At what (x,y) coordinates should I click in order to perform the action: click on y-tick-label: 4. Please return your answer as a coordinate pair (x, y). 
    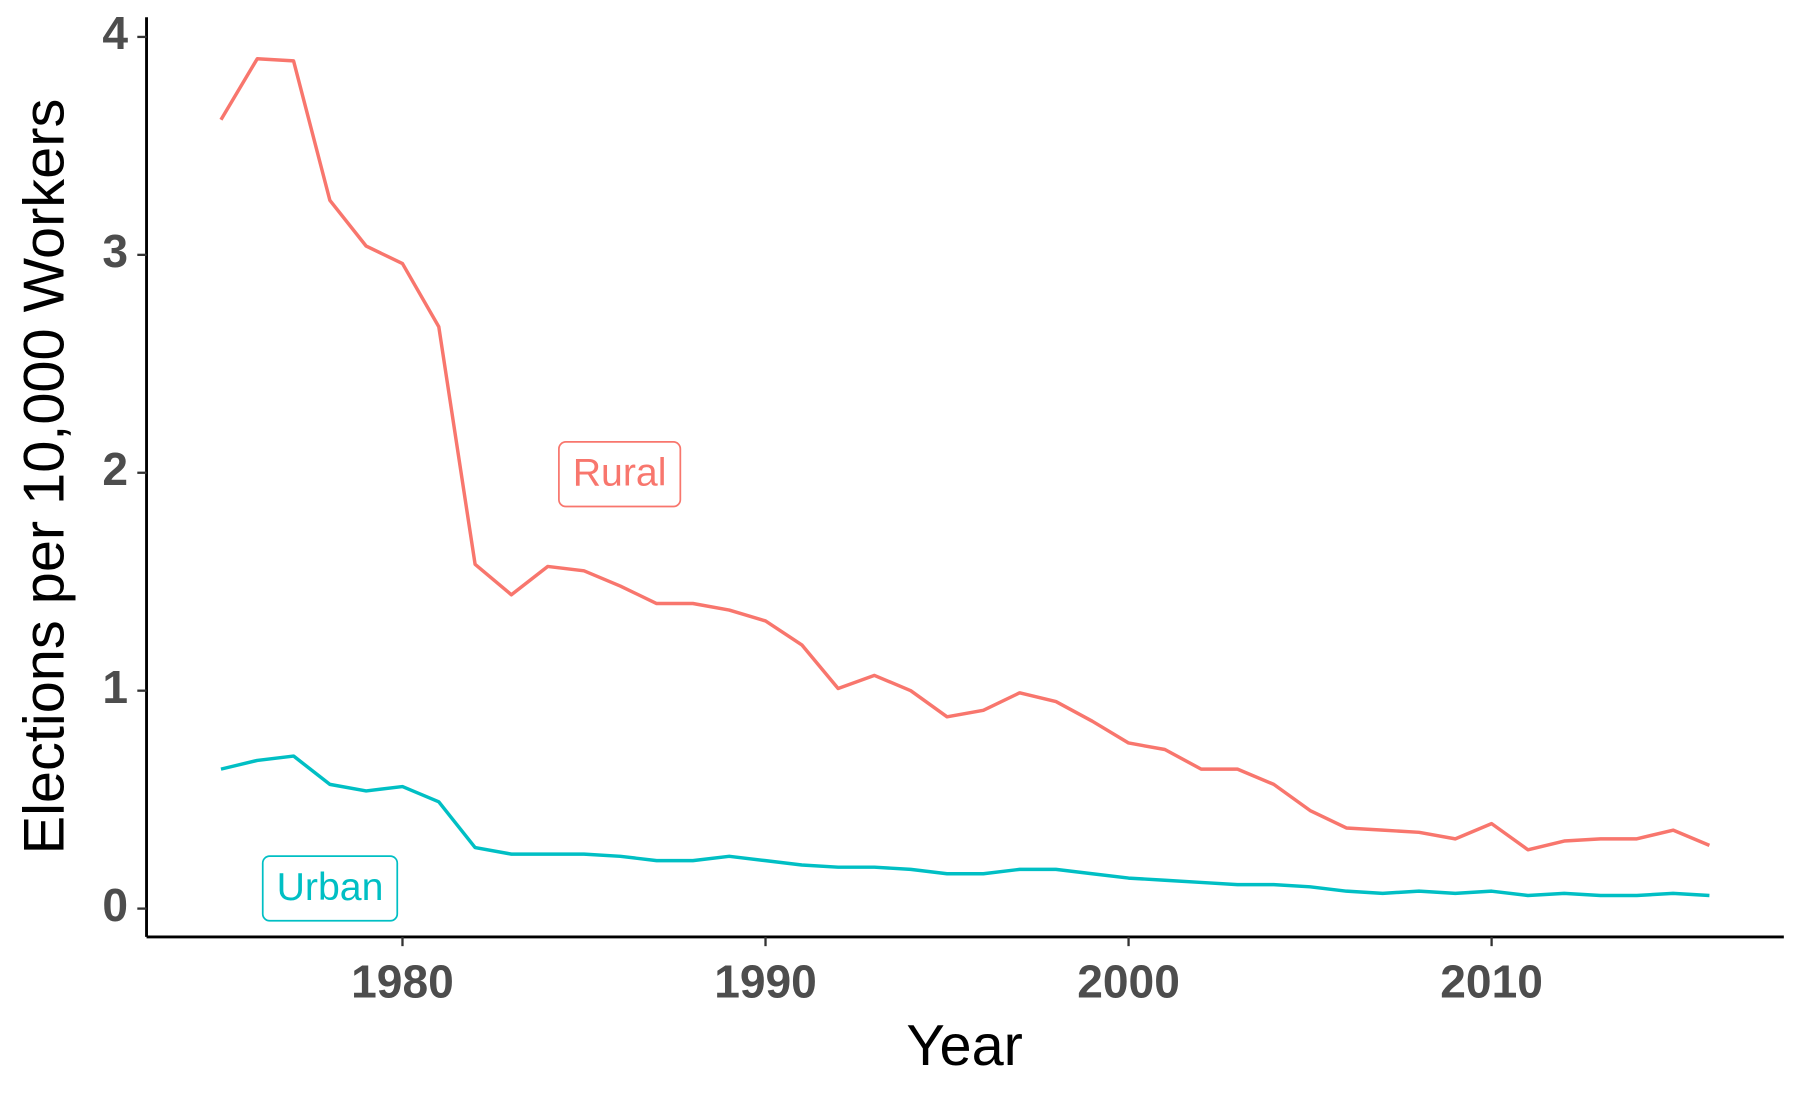
    Looking at the image, I should click on (115, 33).